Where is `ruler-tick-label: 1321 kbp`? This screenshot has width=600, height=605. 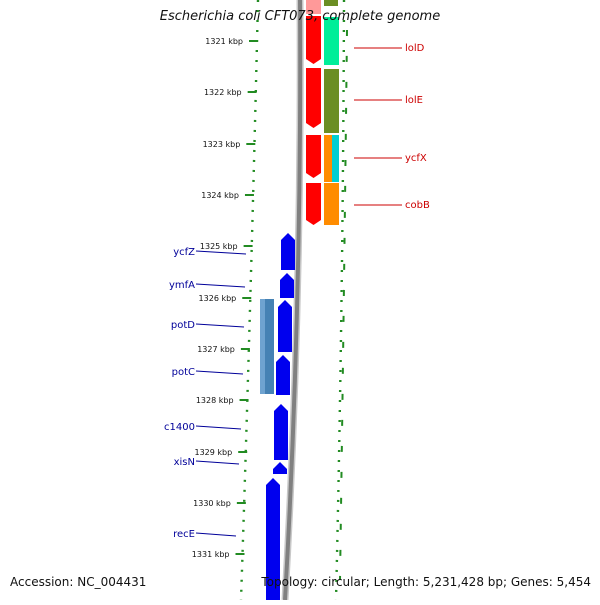
ruler-tick-label: 1321 kbp is located at coordinates (224, 41).